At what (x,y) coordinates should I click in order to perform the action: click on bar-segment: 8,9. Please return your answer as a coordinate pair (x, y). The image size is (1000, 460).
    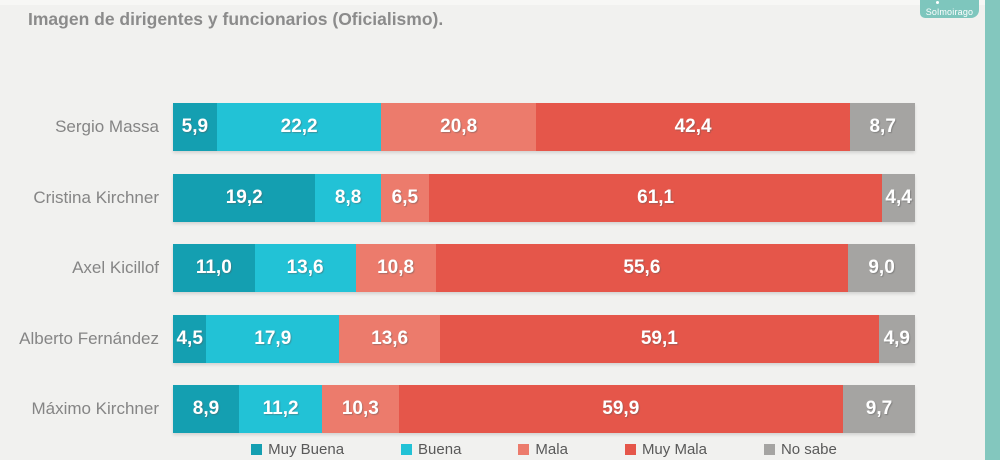
    Looking at the image, I should click on (206, 409).